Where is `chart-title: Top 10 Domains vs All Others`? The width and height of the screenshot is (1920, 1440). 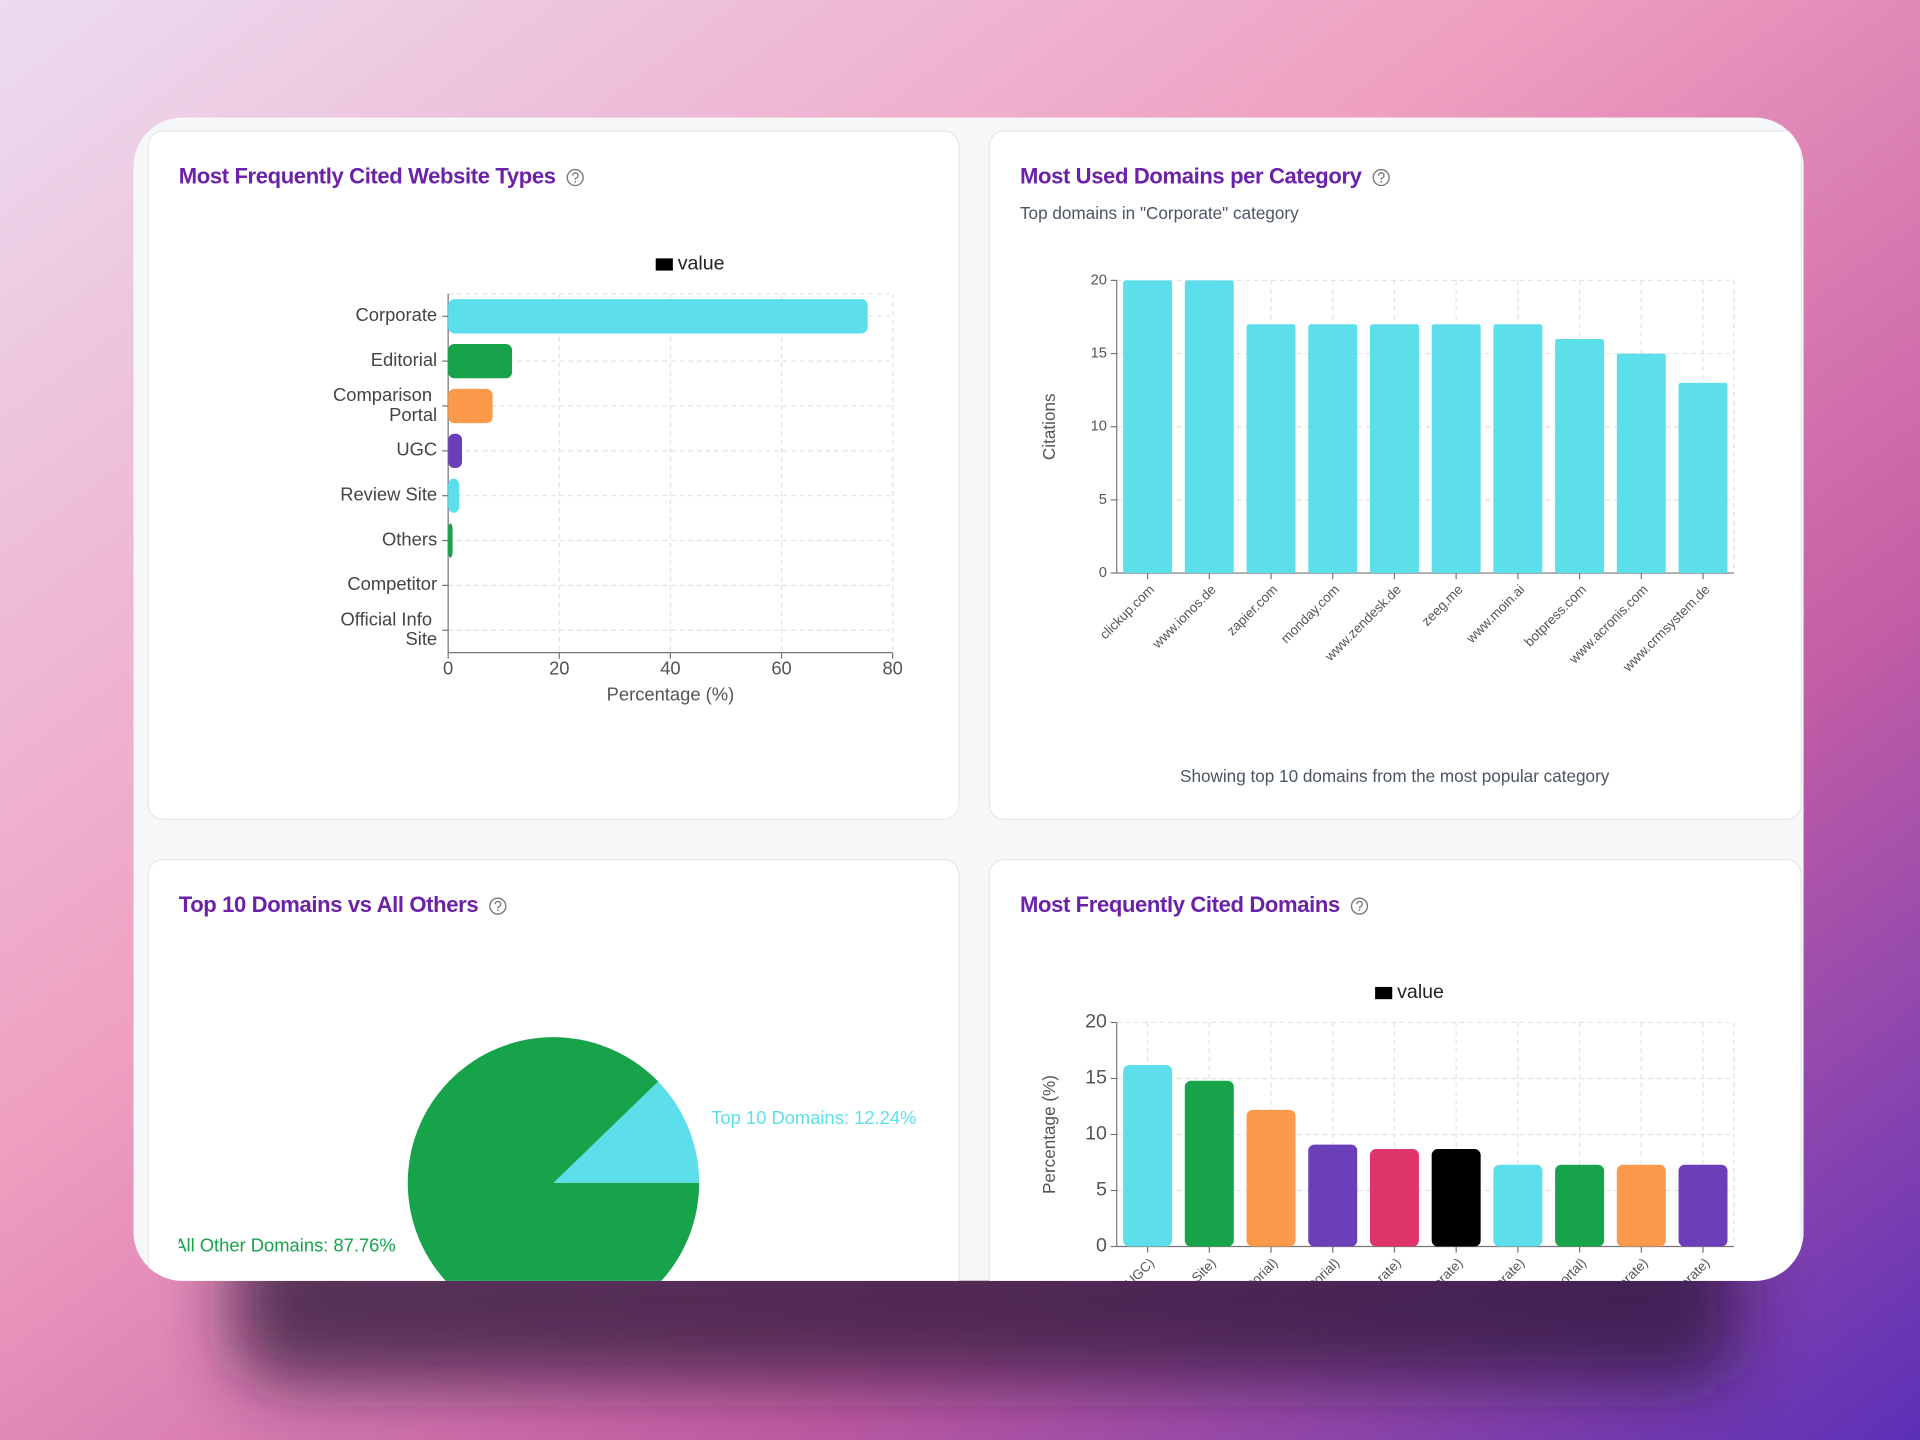
chart-title: Top 10 Domains vs All Others is located at coordinates (329, 904).